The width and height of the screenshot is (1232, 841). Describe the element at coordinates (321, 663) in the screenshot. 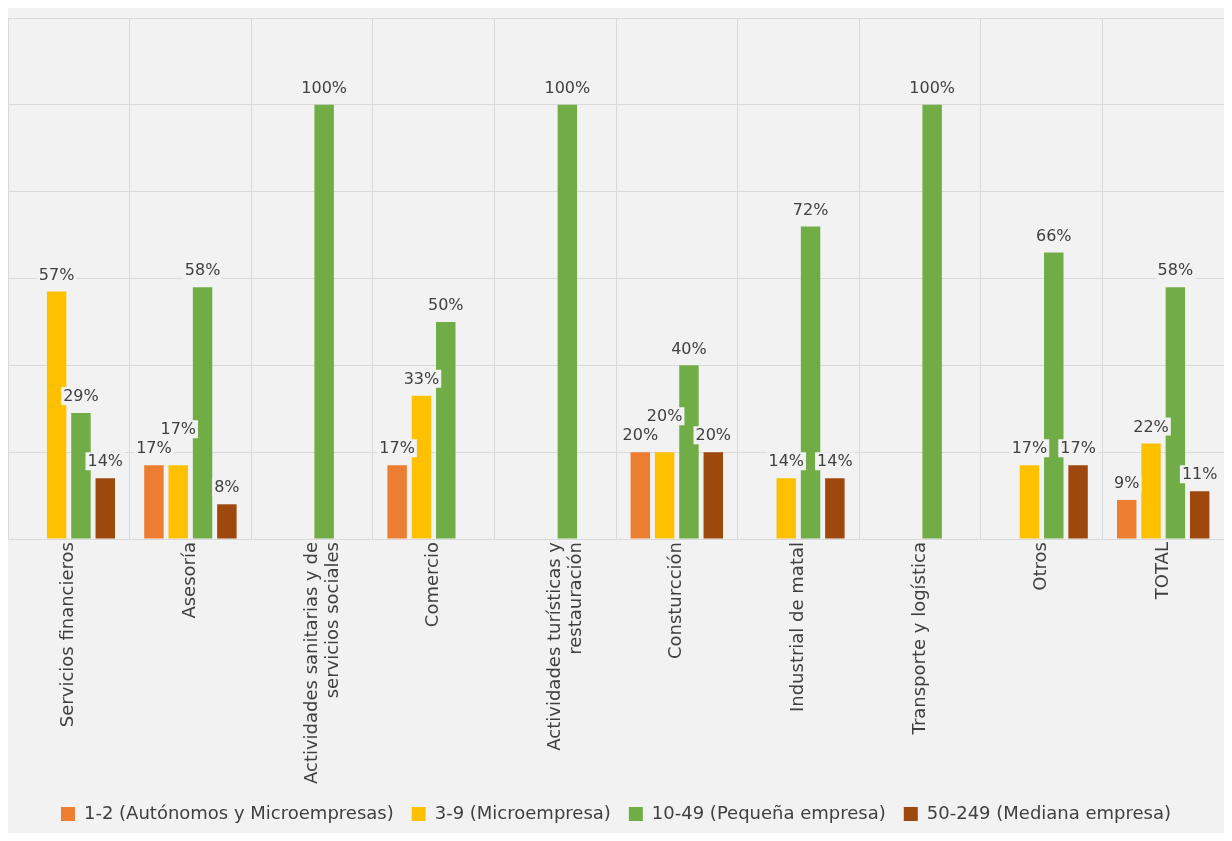

I see `x-tick-label: Actividades sanitarias y de servicios sociales` at that location.